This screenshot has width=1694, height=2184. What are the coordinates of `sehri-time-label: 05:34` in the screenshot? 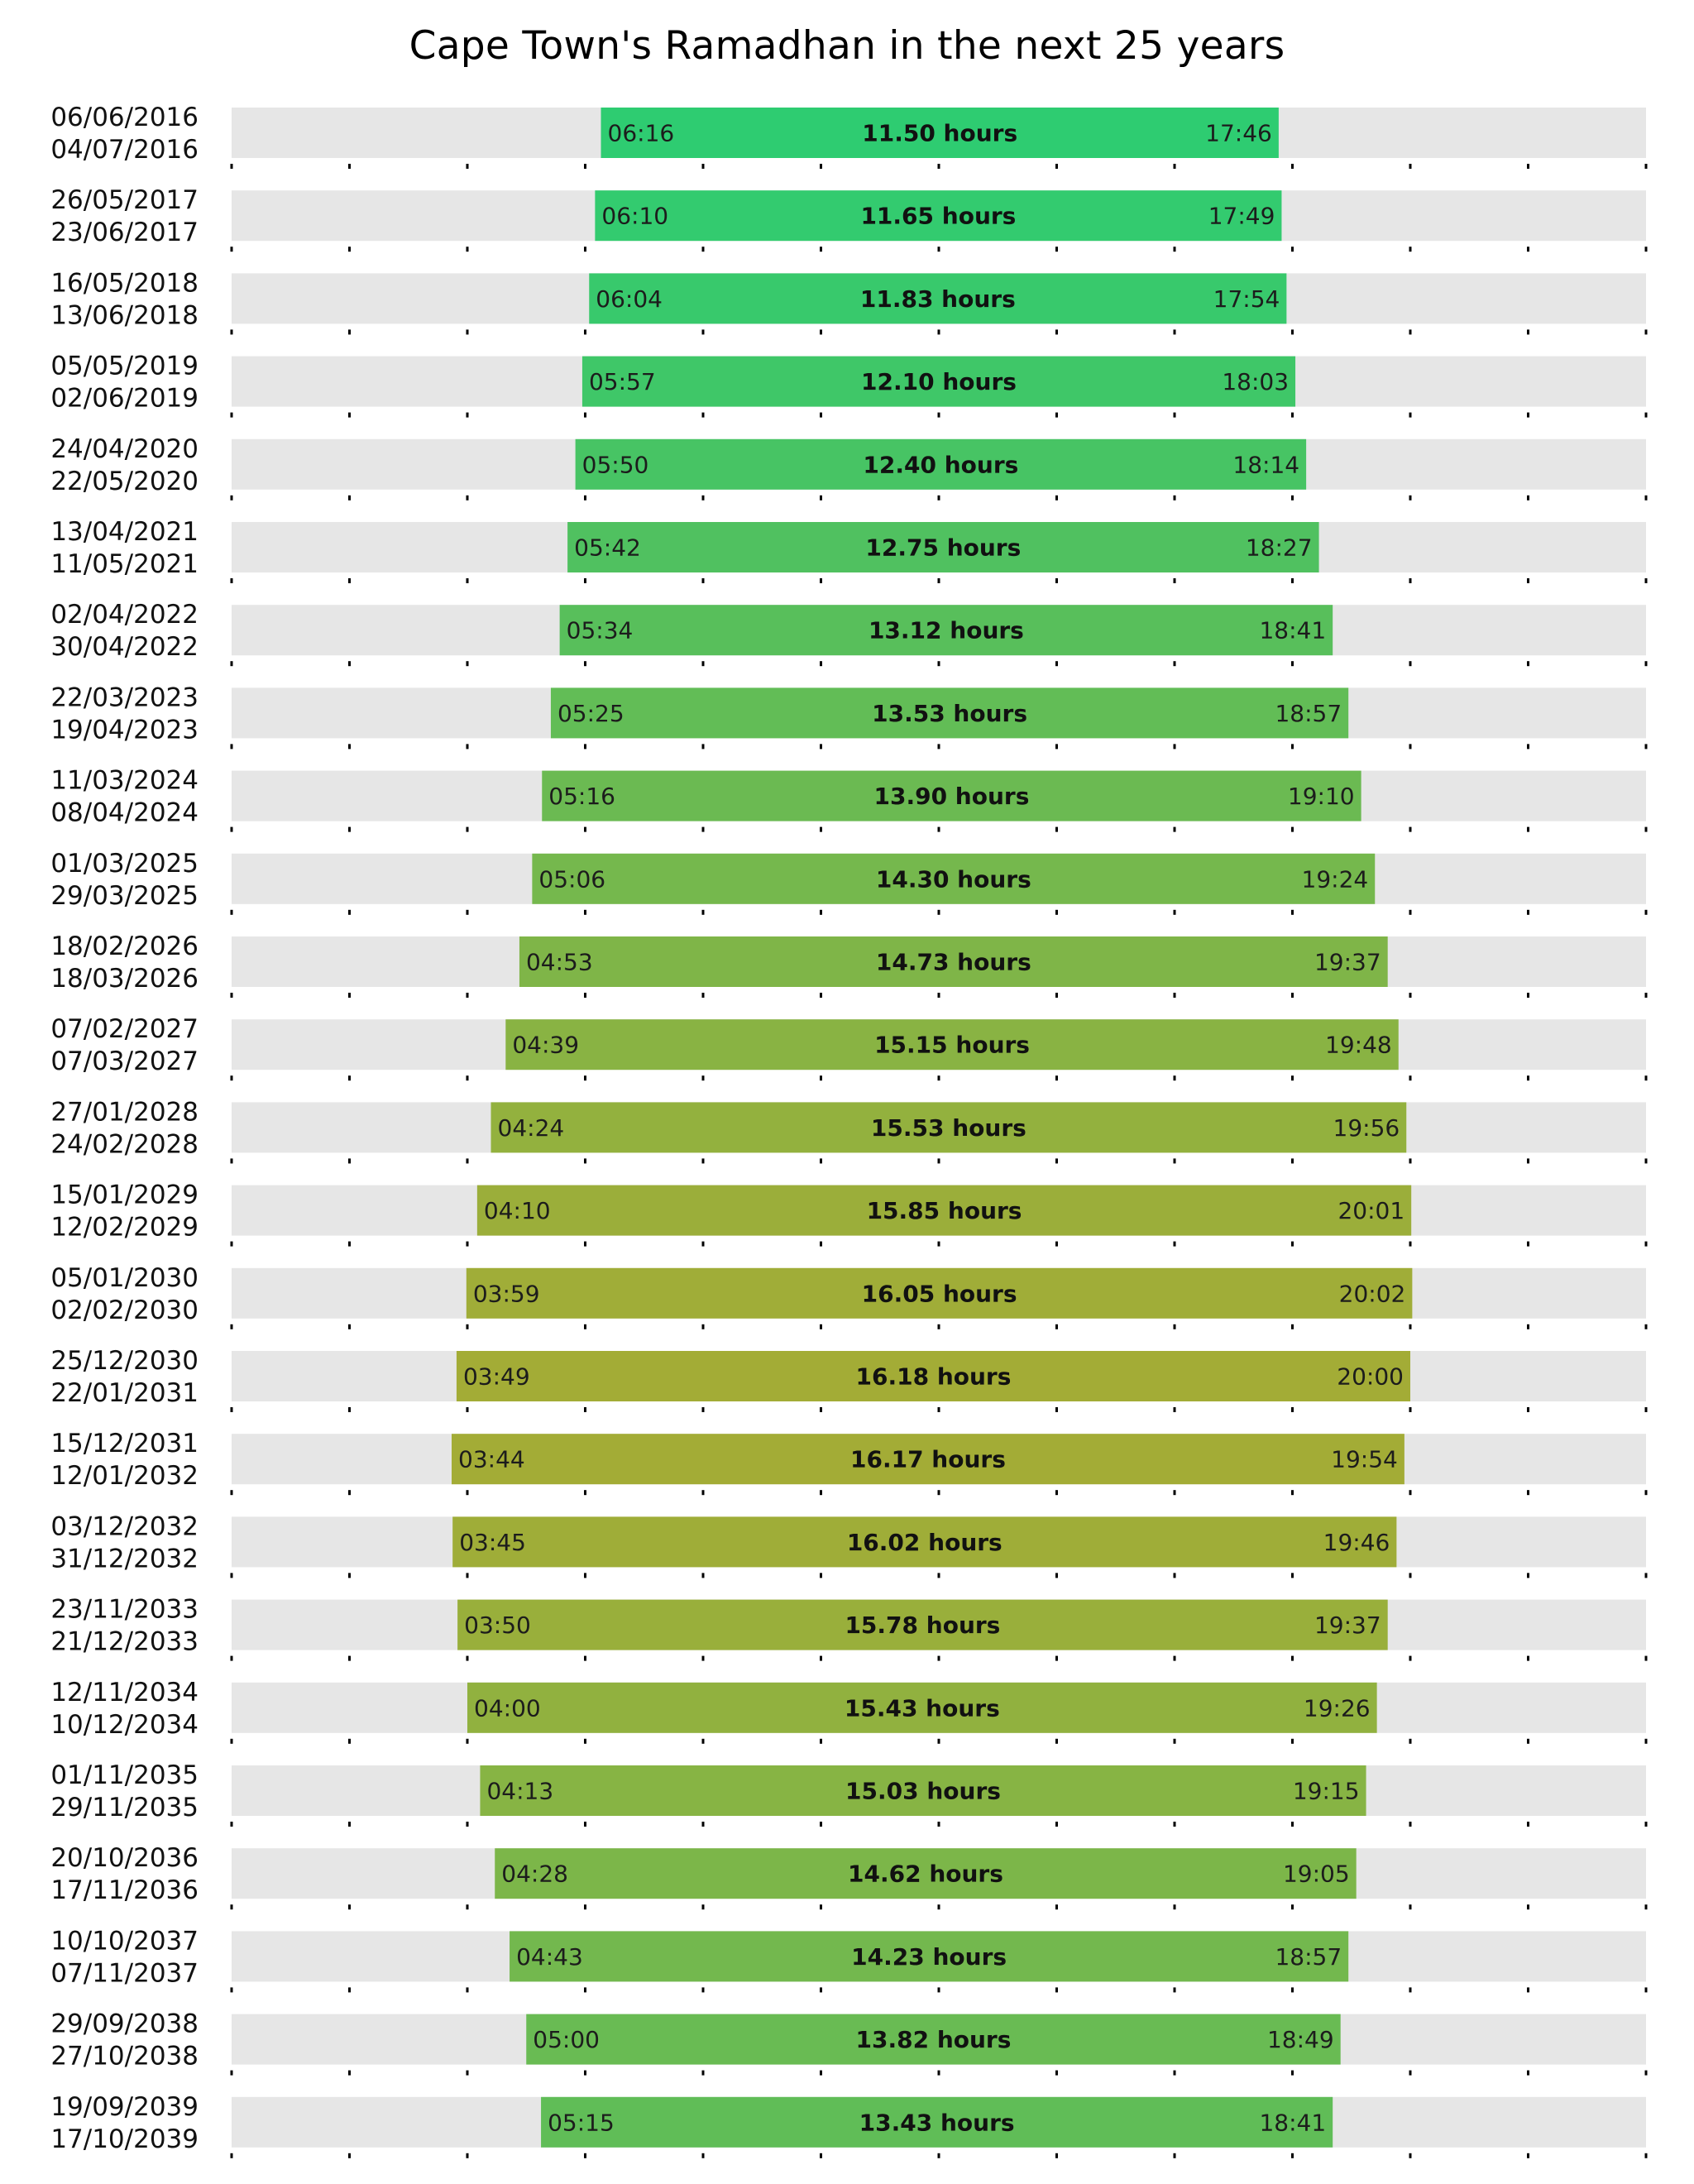 It's located at (600, 630).